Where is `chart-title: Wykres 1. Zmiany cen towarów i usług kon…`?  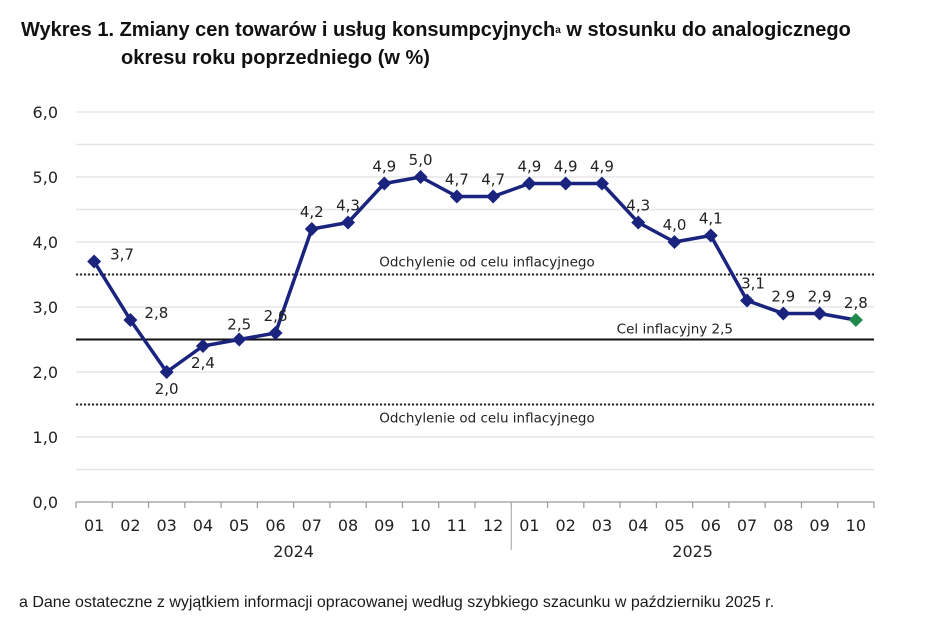 chart-title: Wykres 1. Zmiany cen towarów i usług kon… is located at coordinates (436, 44).